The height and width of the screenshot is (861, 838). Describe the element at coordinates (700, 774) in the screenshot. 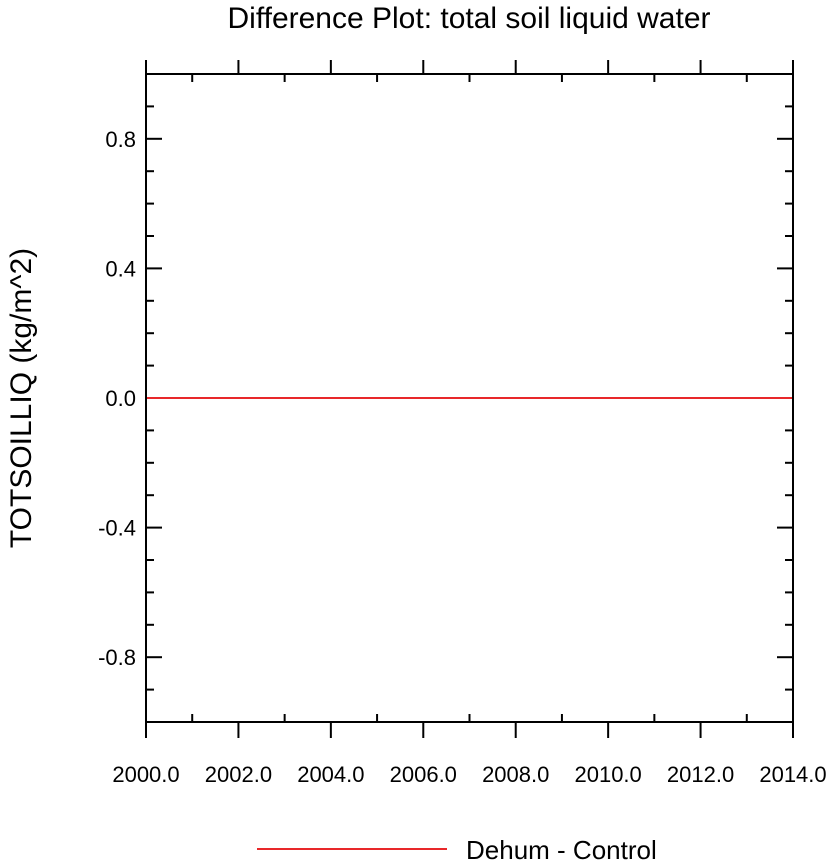

I see `x-tick-label: 2012.0` at that location.